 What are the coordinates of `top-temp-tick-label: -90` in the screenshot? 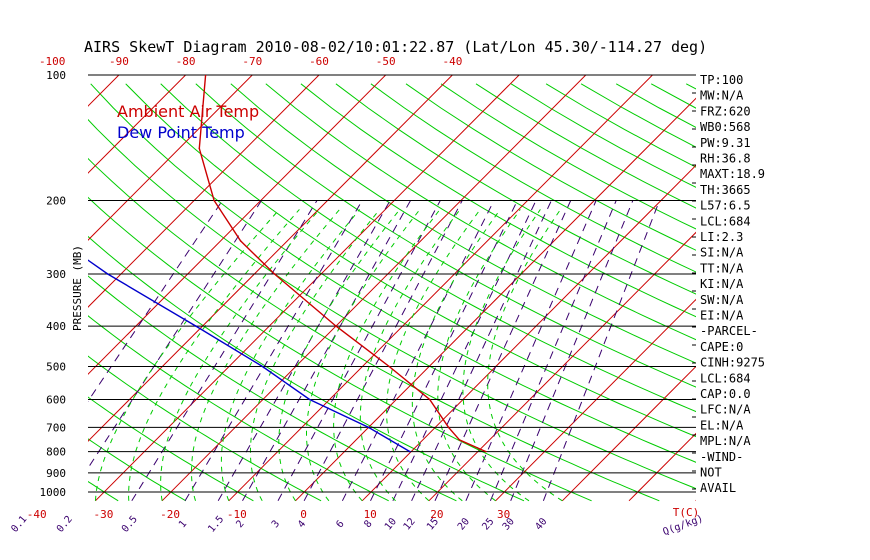 It's located at (119, 61).